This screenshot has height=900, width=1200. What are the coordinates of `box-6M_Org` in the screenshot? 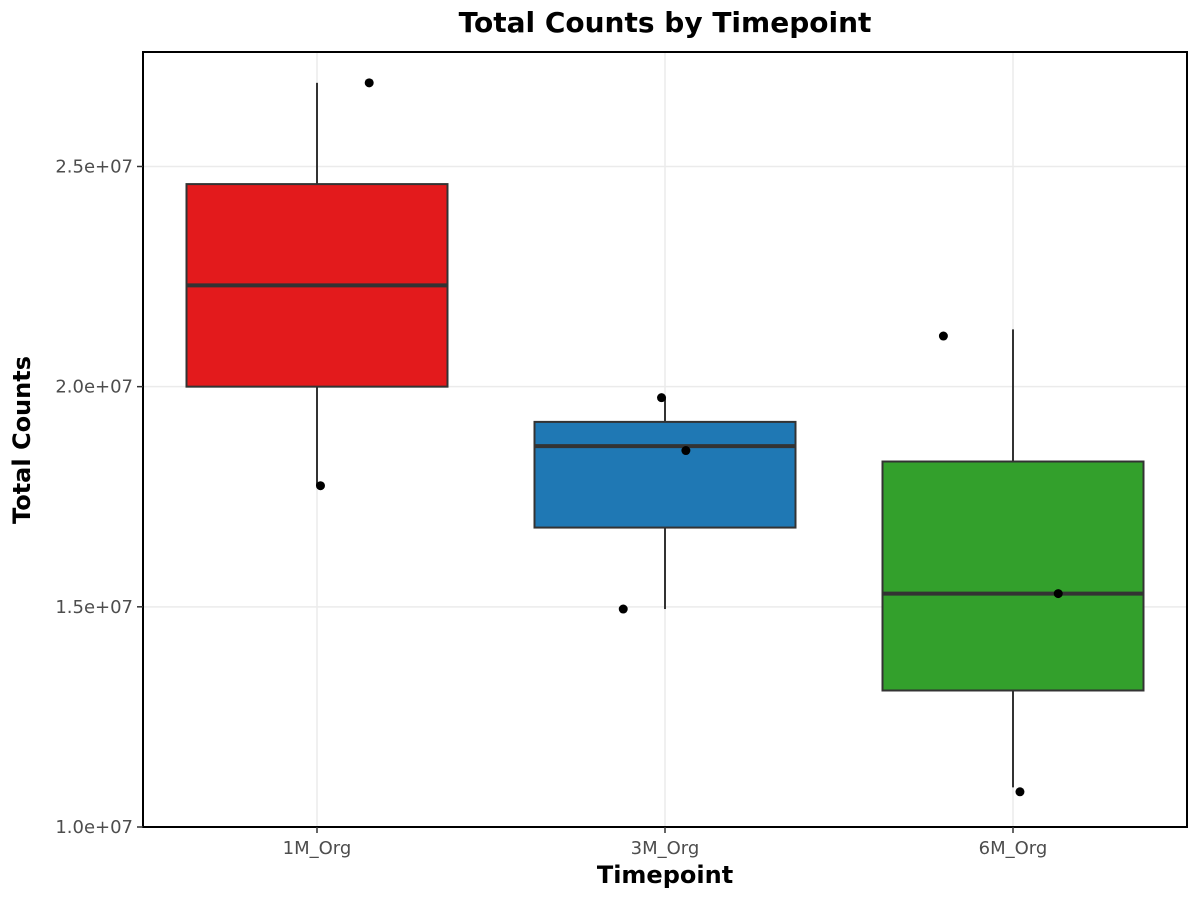 It's located at (1013, 558).